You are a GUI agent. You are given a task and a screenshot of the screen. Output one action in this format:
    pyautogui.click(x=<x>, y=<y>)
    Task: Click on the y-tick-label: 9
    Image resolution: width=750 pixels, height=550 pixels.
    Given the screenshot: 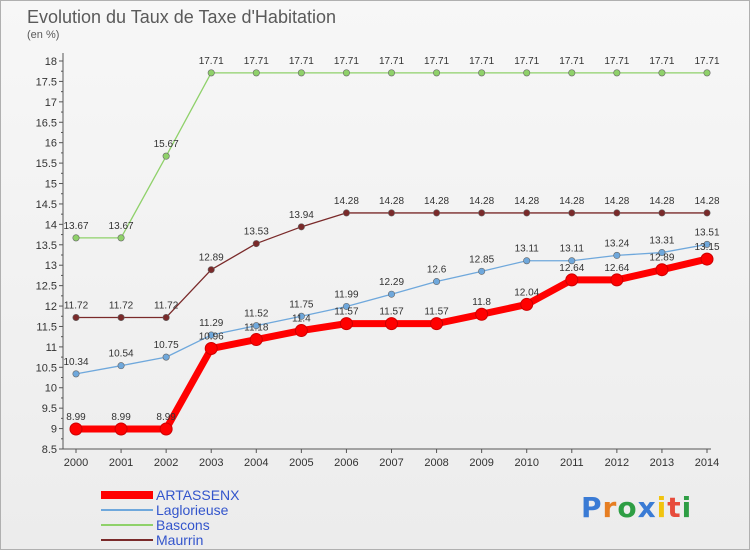 What is the action you would take?
    pyautogui.click(x=54, y=430)
    